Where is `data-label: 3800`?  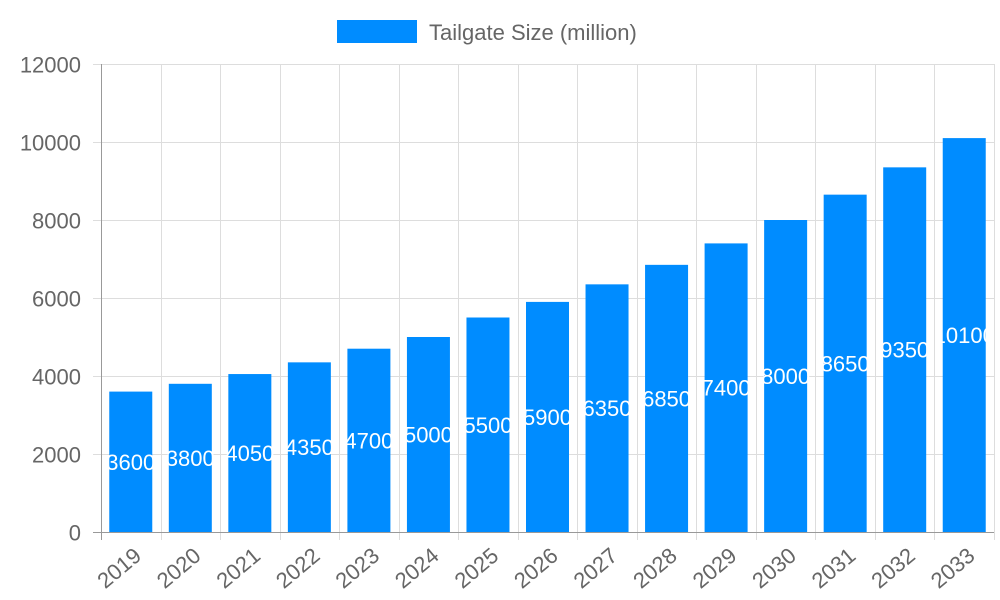
data-label: 3800 is located at coordinates (190, 458).